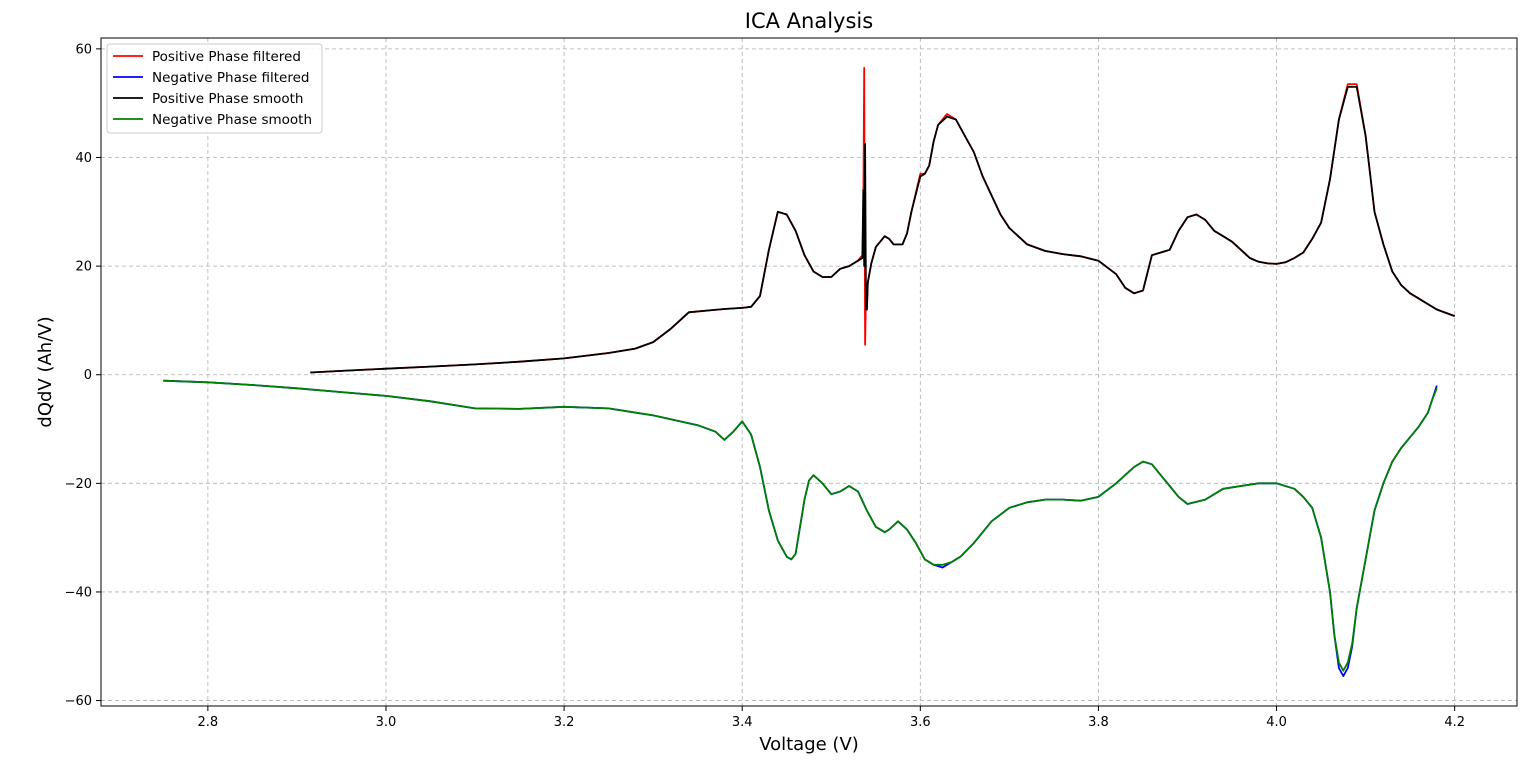  Describe the element at coordinates (78, 701) in the screenshot. I see `y-tick-label: −60` at that location.